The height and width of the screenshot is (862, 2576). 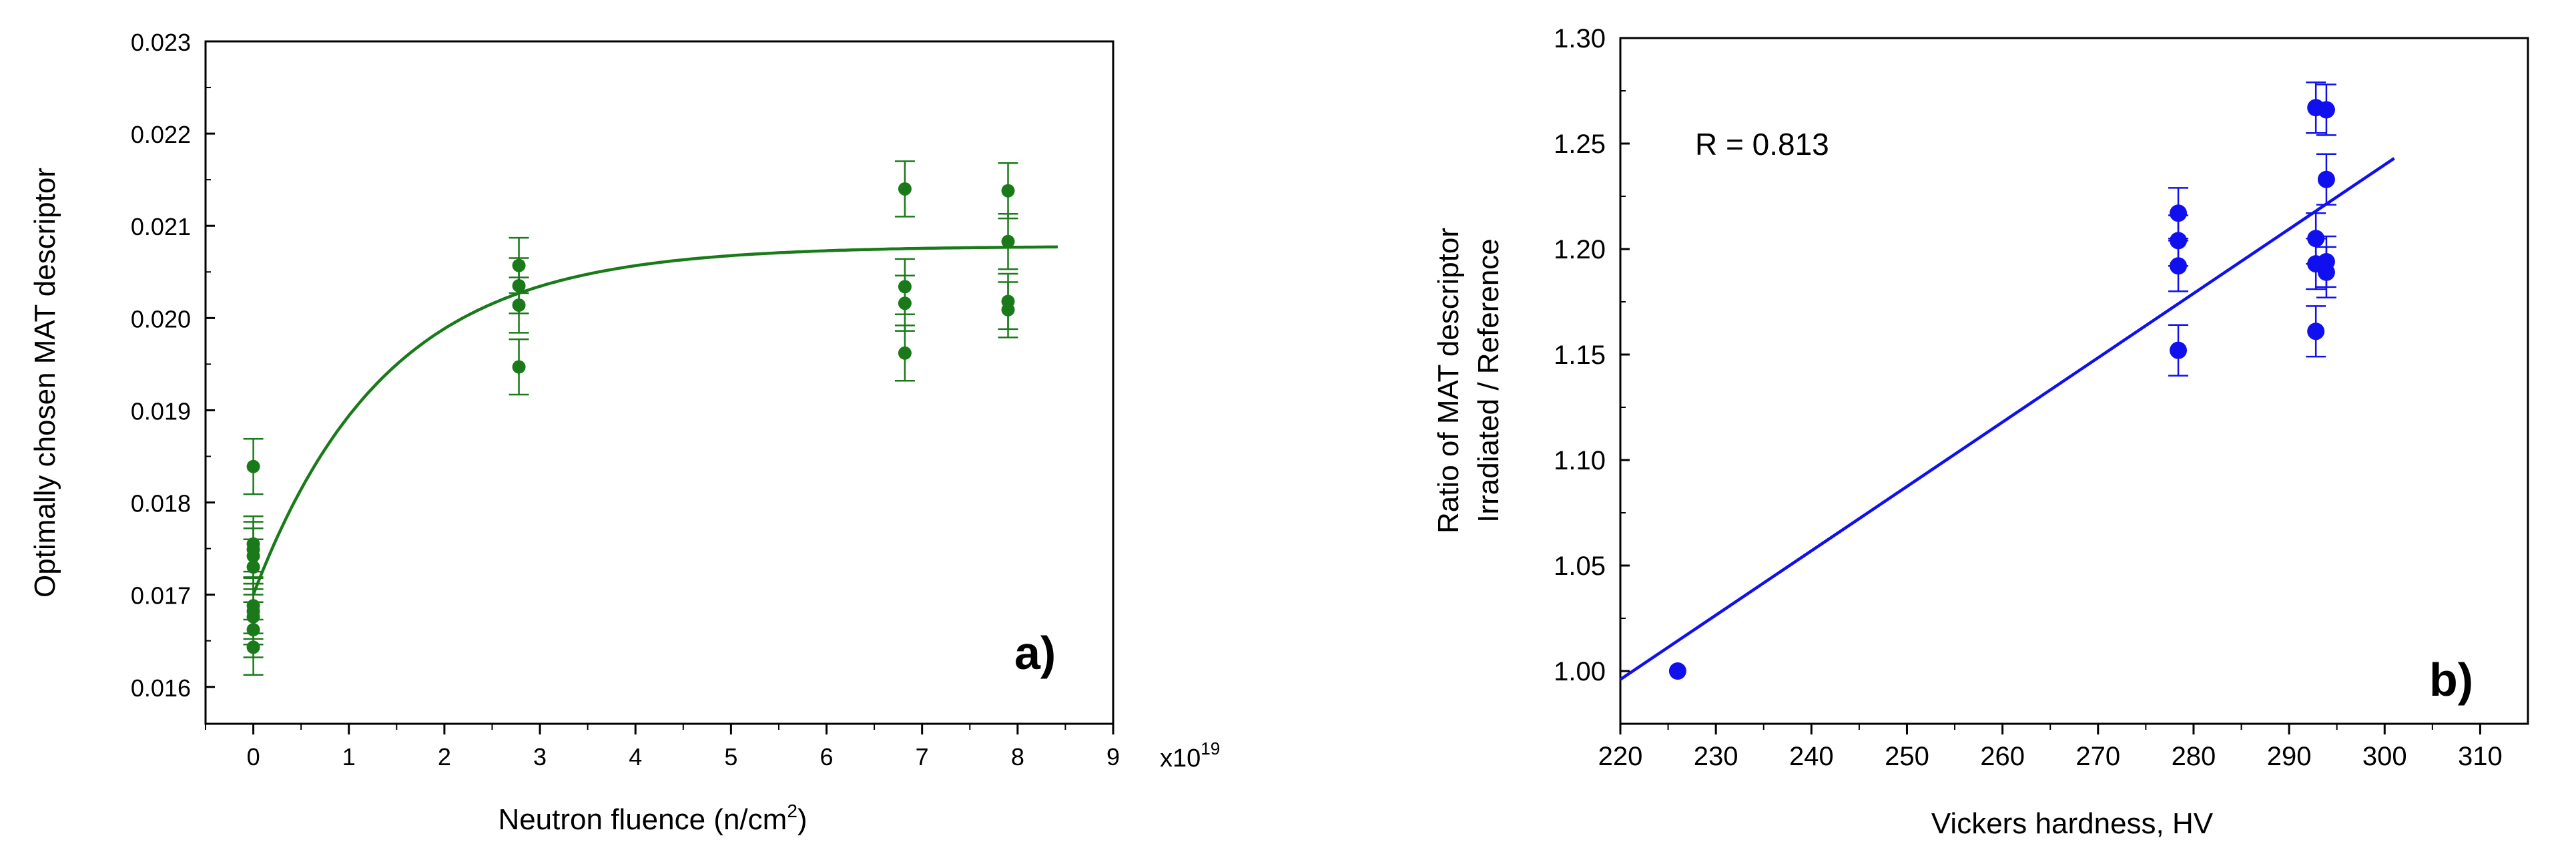 What do you see at coordinates (173, 365) in the screenshot?
I see `y-axis-a: 0.016 0.017 0.018 0.019 0.020 0.021 0.022 0.023` at bounding box center [173, 365].